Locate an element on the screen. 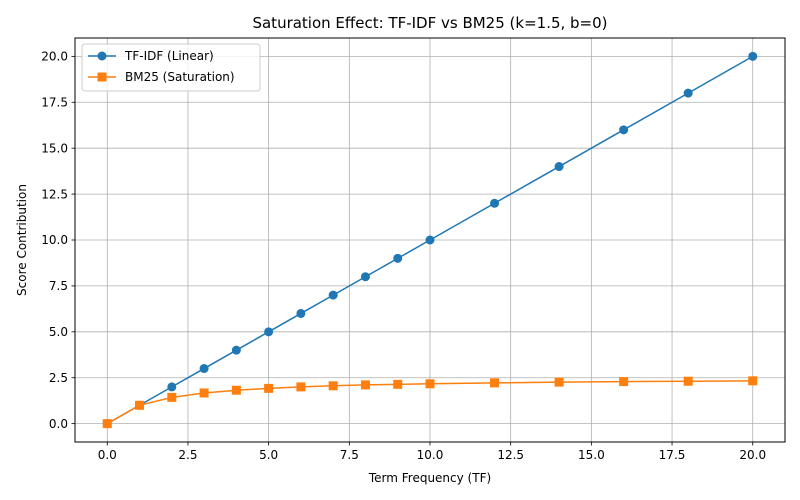 This screenshot has width=800, height=500. y-tick-label: 20.0 is located at coordinates (54, 57).